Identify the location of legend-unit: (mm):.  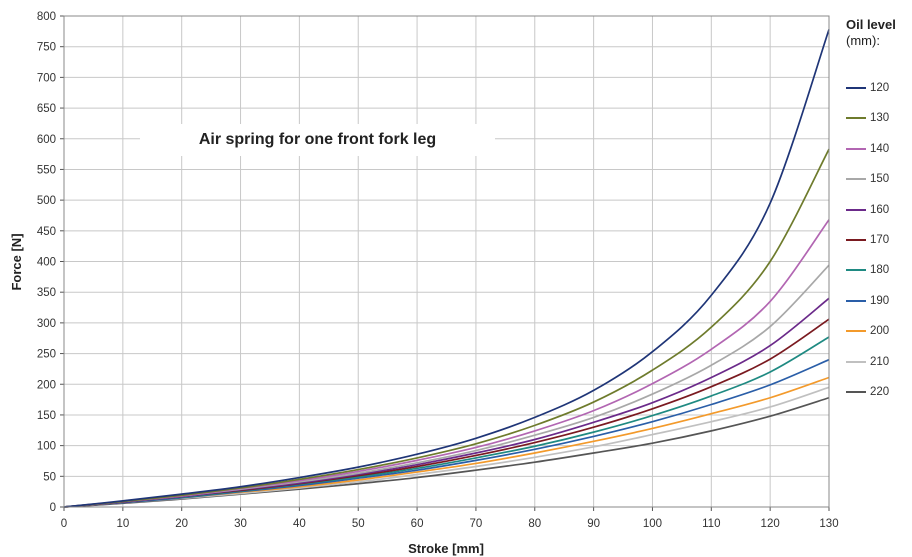
(863, 40).